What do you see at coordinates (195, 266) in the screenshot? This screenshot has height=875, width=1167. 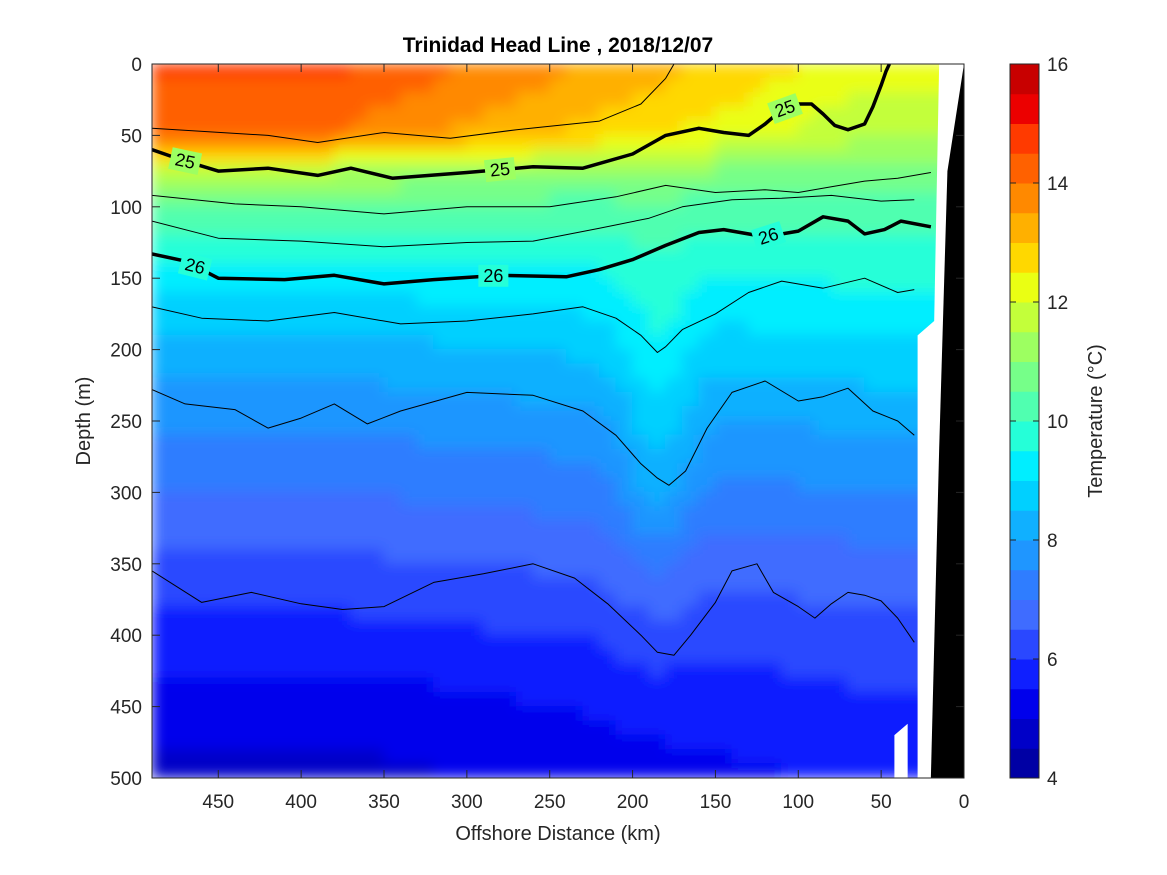 I see `contour-label: 26` at bounding box center [195, 266].